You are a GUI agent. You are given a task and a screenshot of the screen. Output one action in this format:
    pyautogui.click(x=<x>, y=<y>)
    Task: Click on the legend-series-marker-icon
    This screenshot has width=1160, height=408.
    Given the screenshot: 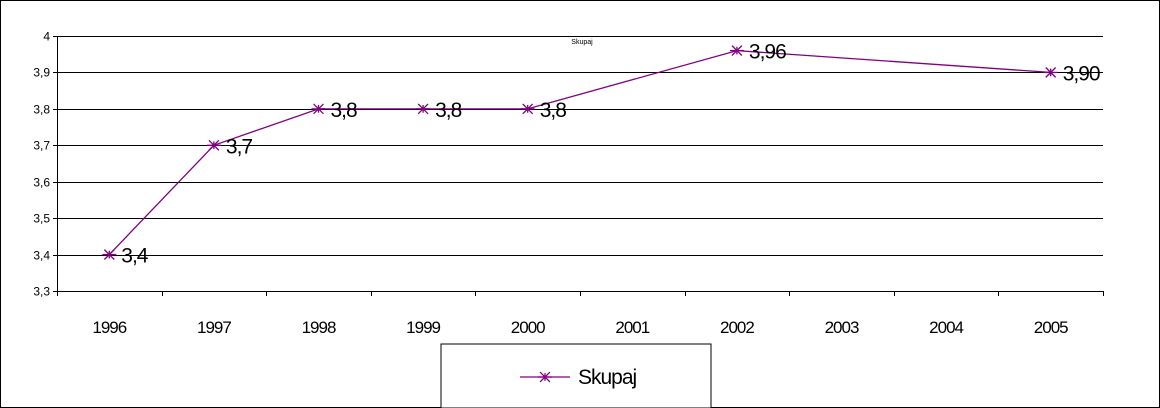 What is the action you would take?
    pyautogui.click(x=545, y=377)
    